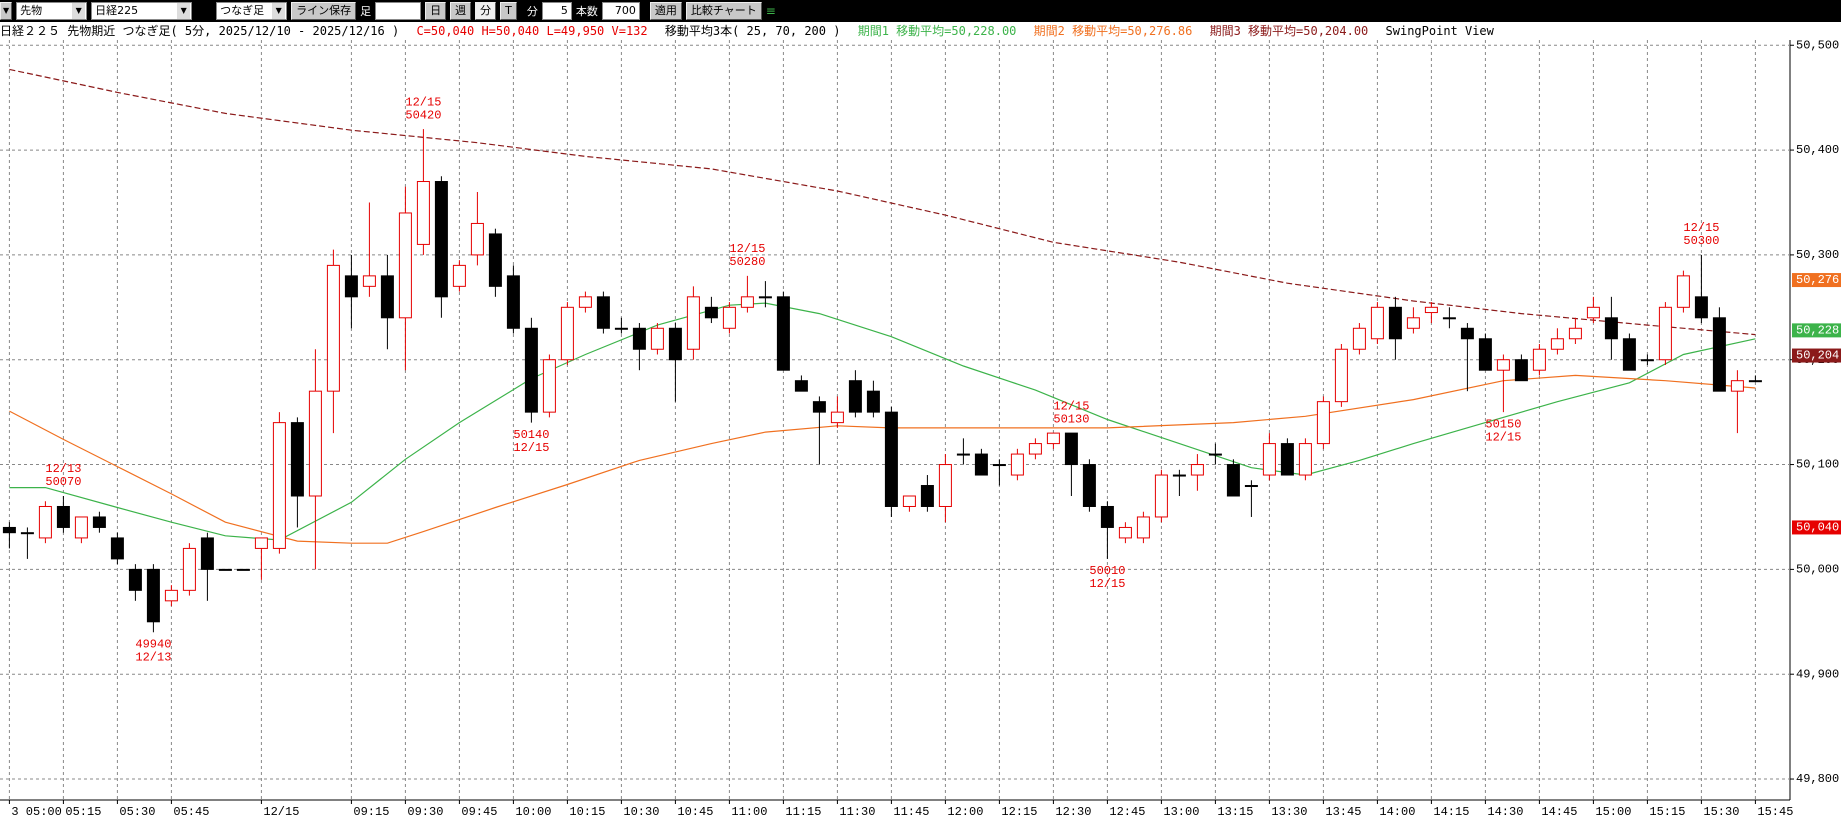 Image resolution: width=1841 pixels, height=821 pixels. I want to click on x-tick-label: 13:00, so click(1181, 812).